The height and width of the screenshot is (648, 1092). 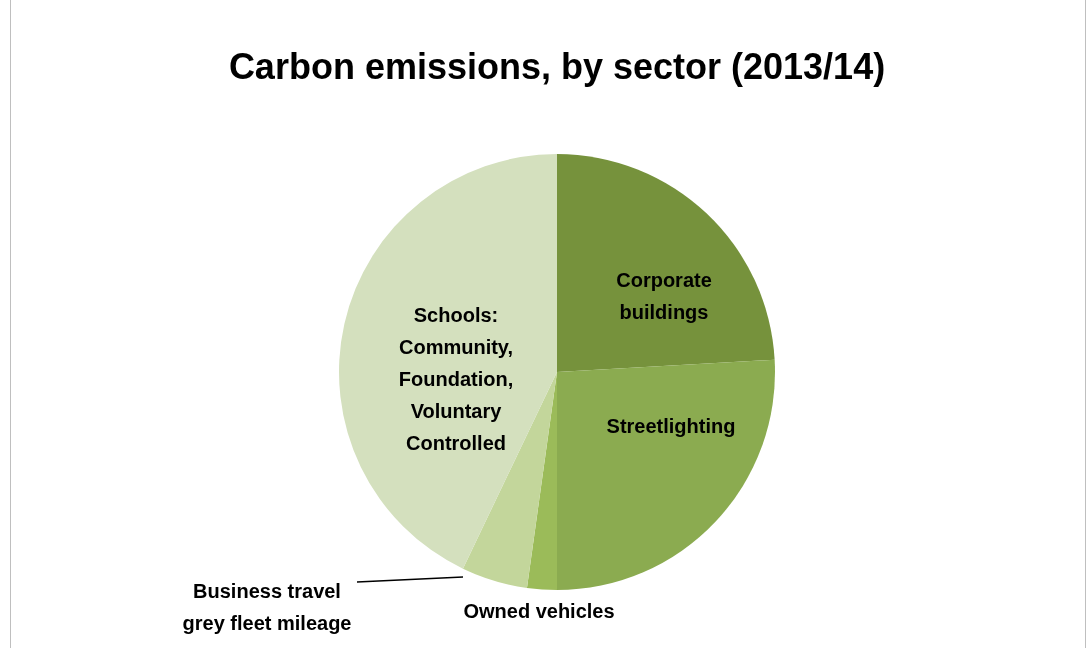 What do you see at coordinates (539, 611) in the screenshot?
I see `slice-label: Owned vehicles` at bounding box center [539, 611].